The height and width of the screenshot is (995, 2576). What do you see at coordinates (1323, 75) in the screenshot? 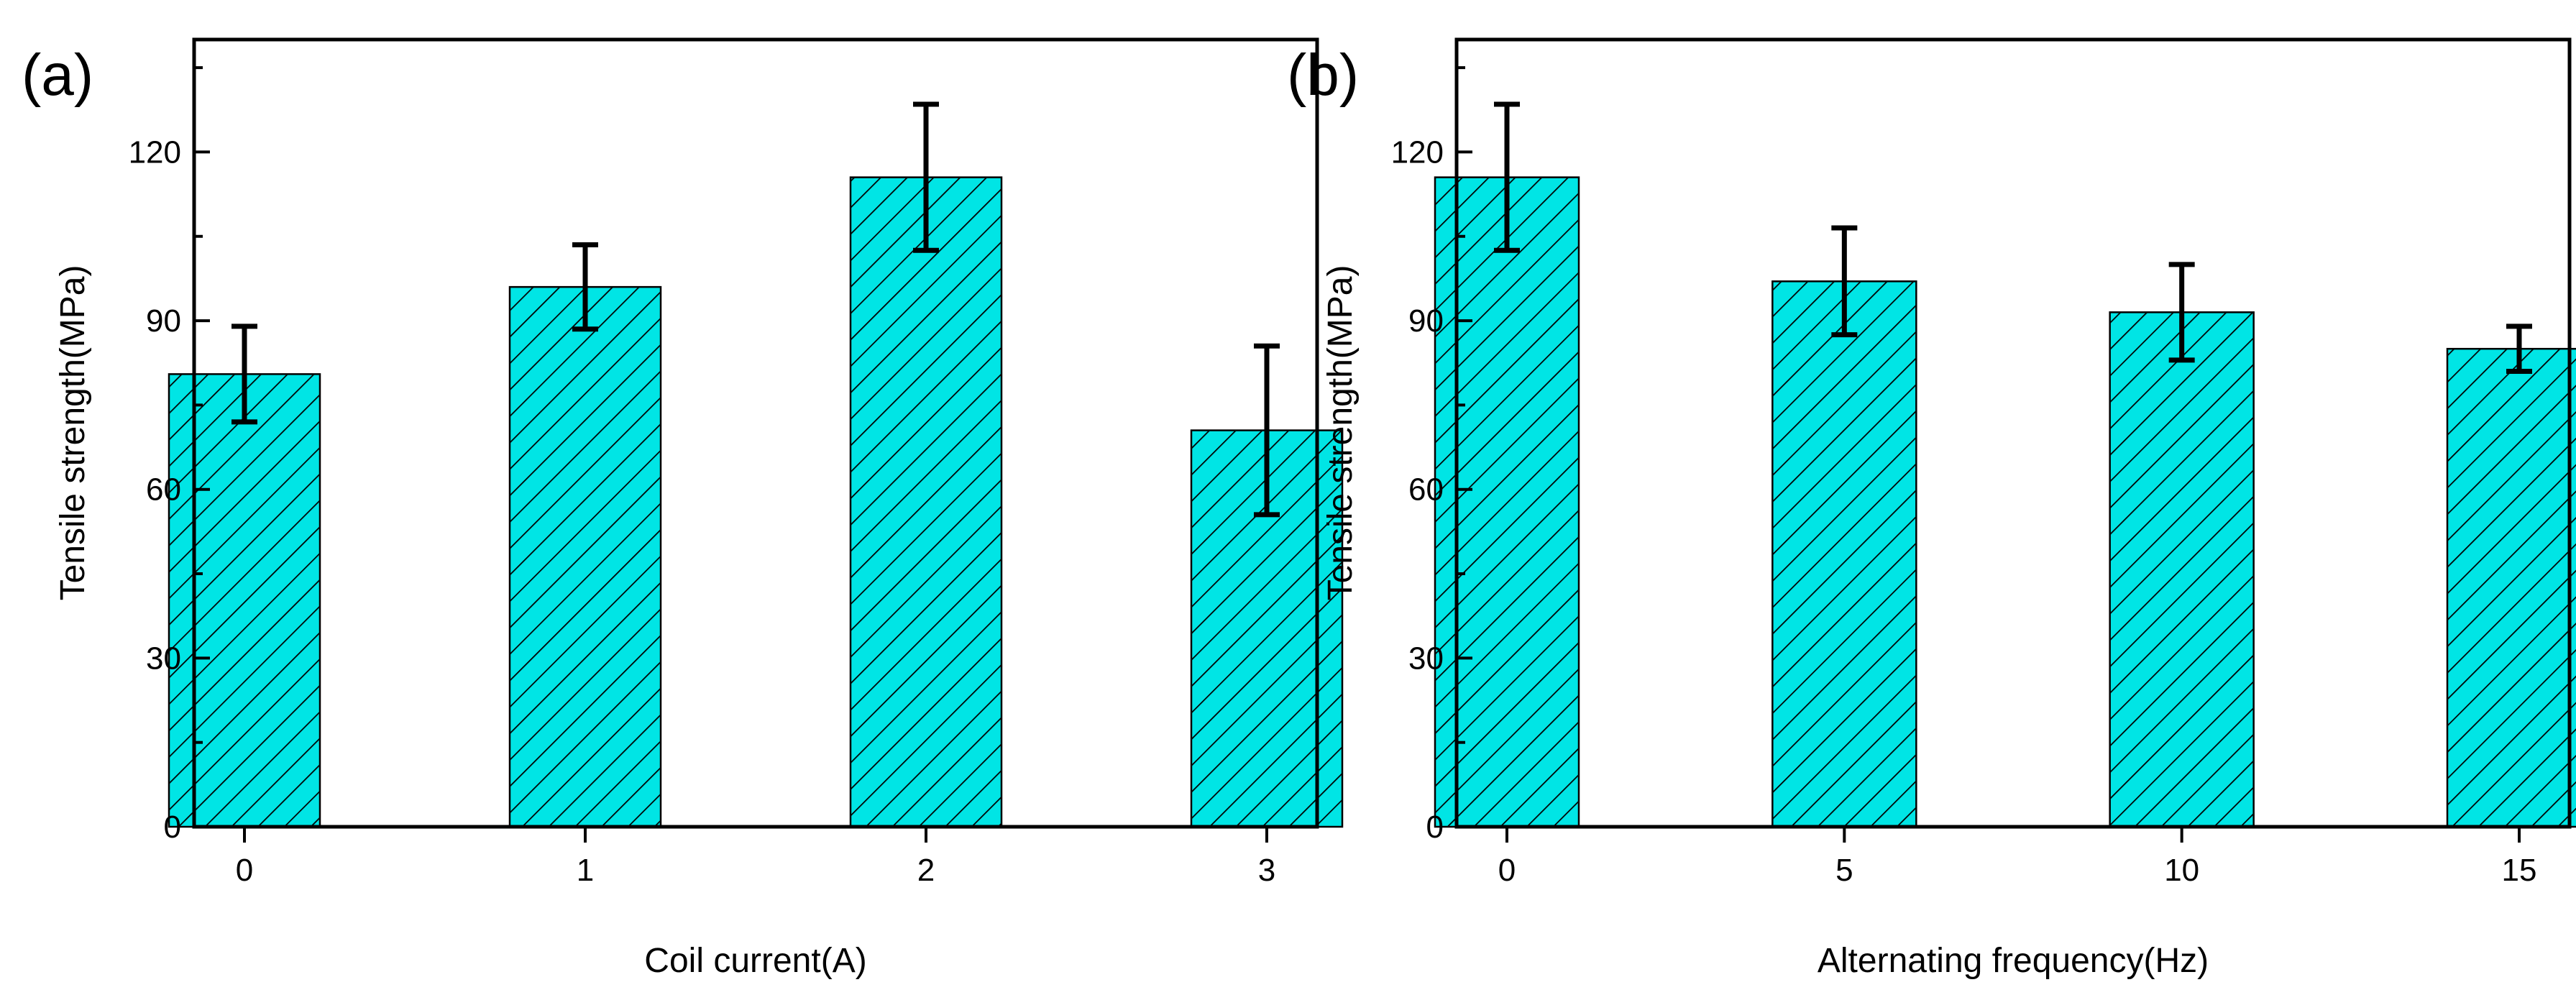
I see `panel-label: (b)` at bounding box center [1323, 75].